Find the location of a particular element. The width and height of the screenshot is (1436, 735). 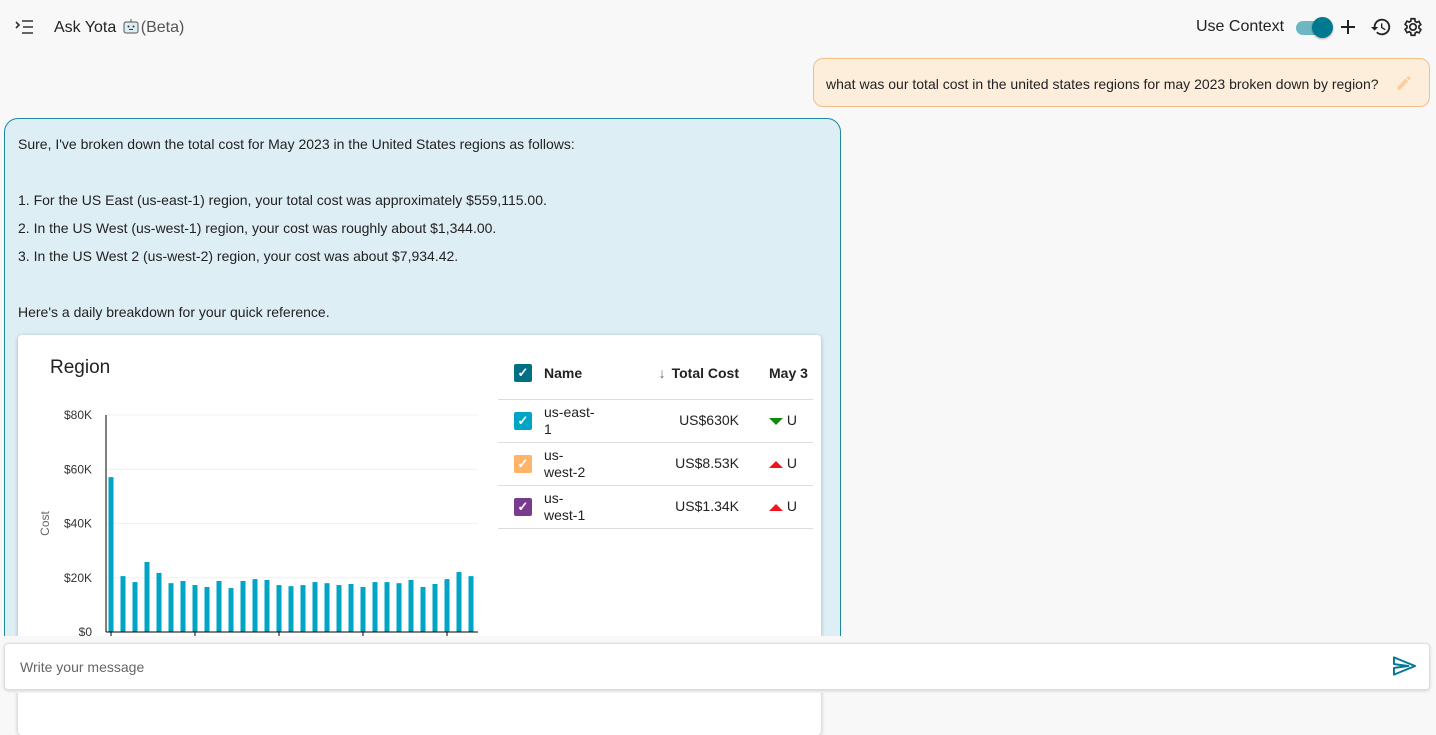

y-tick-label: $40K is located at coordinates (78, 524).